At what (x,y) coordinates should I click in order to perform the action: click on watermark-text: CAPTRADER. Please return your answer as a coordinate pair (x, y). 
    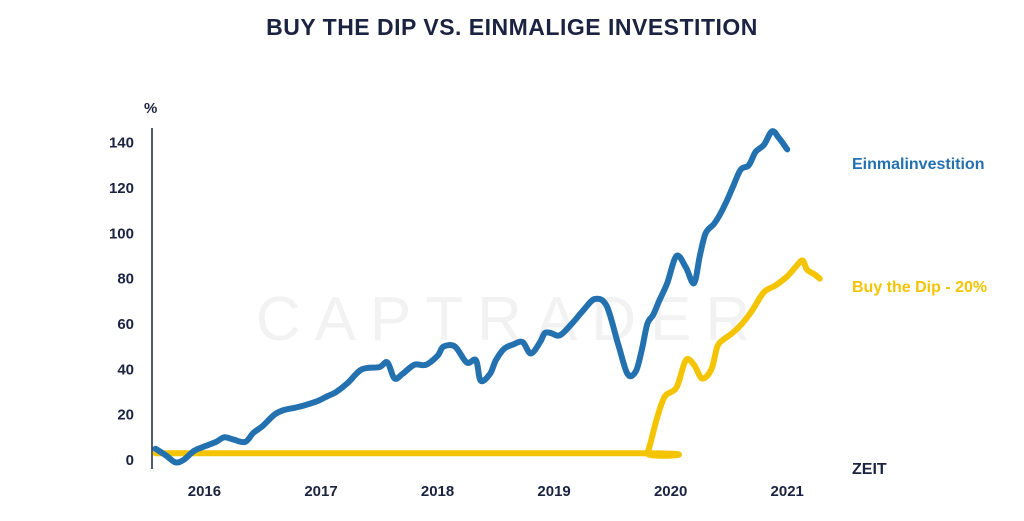
    Looking at the image, I should click on (510, 319).